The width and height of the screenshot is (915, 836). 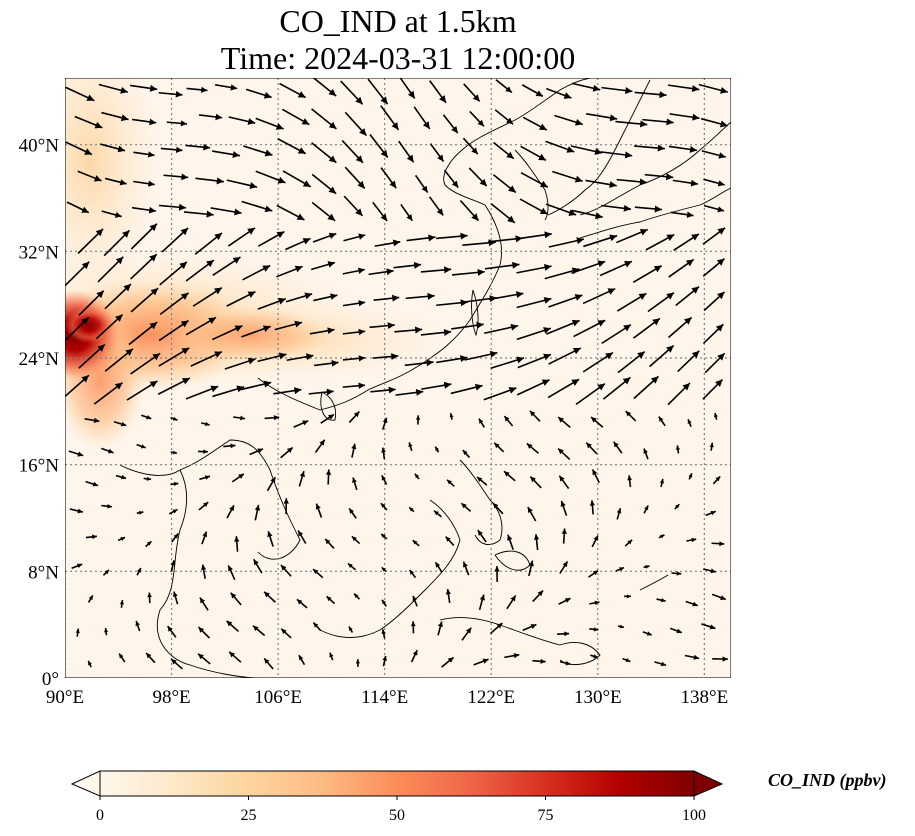 What do you see at coordinates (598, 697) in the screenshot?
I see `lon-tick-label: 130°E` at bounding box center [598, 697].